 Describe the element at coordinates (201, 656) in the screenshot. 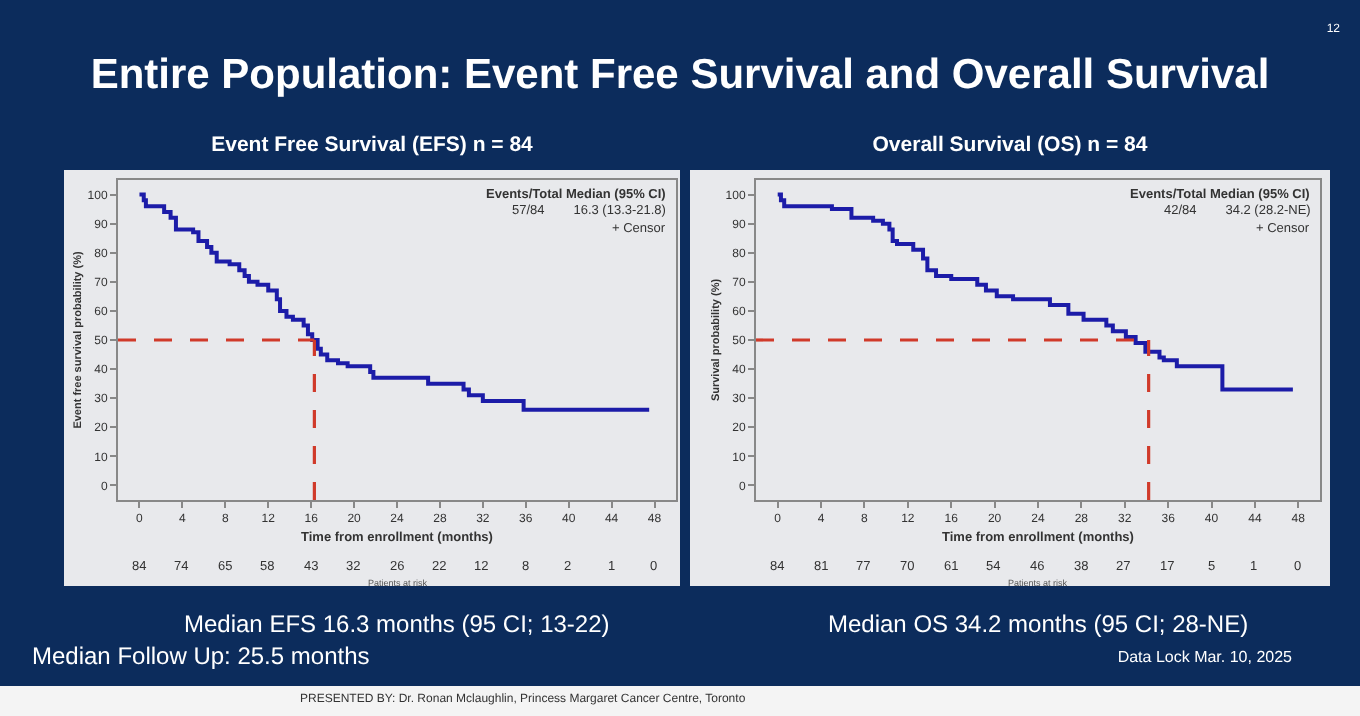

I see `text: Median Follow Up: 25.5 months` at that location.